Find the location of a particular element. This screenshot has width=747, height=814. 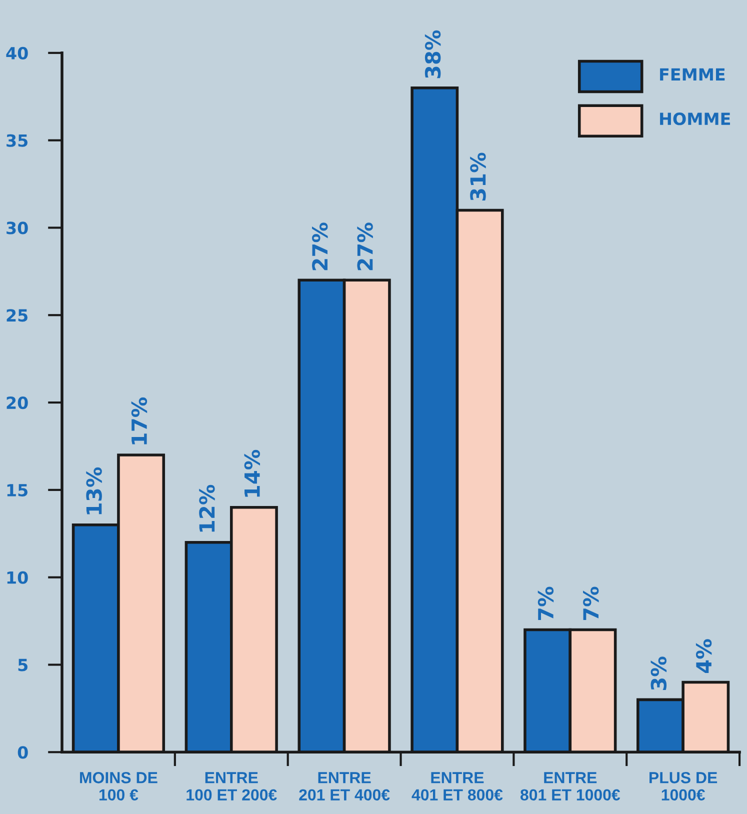

y-tick-label: 15 is located at coordinates (17, 490).